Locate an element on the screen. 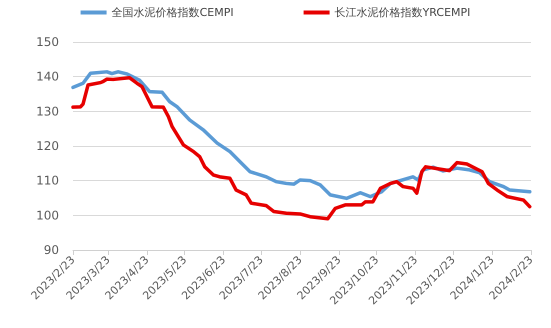 The image size is (551, 328). y-tick-label: 100 is located at coordinates (47, 215).